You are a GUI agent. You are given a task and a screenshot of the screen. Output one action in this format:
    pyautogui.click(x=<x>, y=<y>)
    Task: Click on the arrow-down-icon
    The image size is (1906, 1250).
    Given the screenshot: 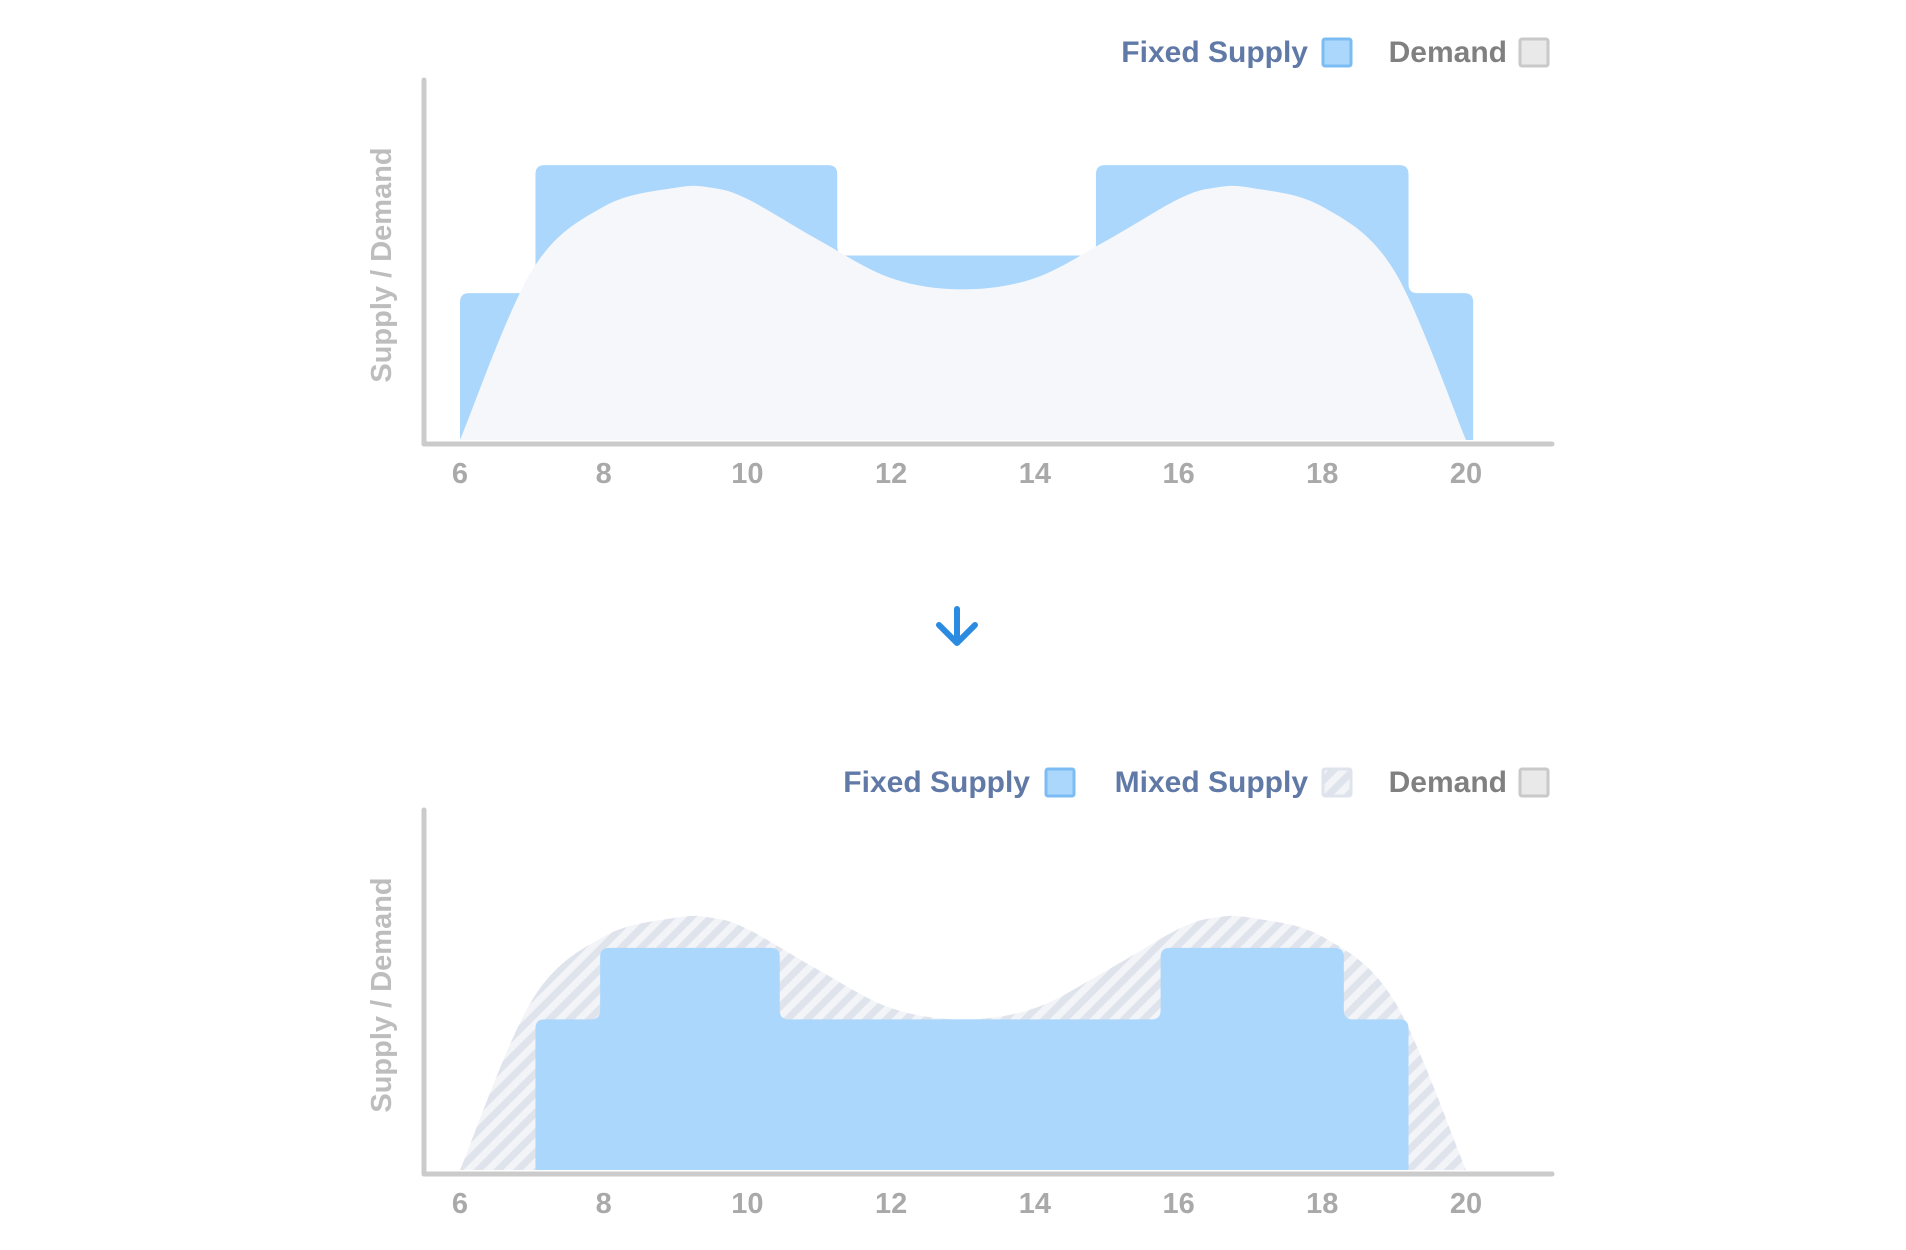 What is the action you would take?
    pyautogui.click(x=957, y=626)
    